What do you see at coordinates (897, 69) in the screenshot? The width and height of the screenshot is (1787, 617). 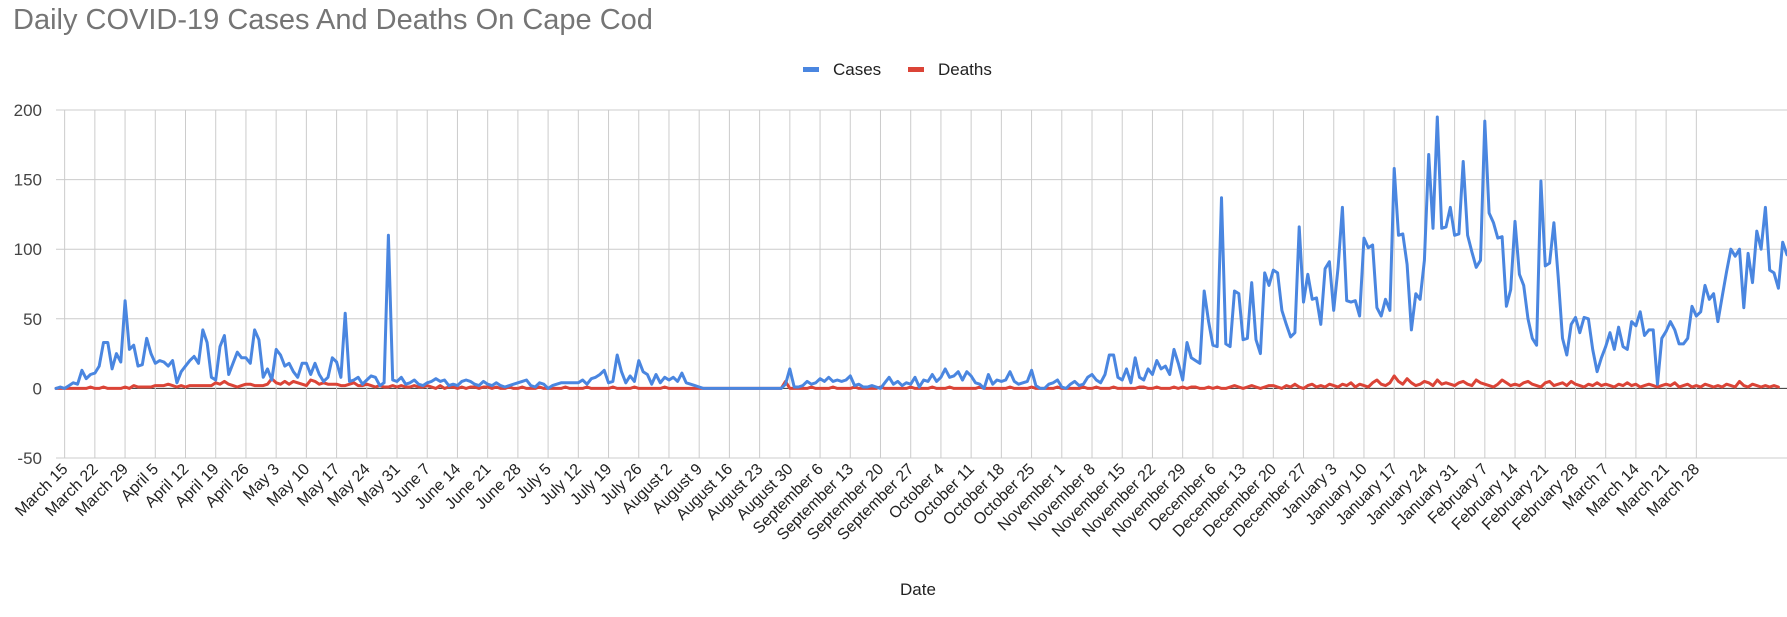 I see `legend: Cases Deaths` at bounding box center [897, 69].